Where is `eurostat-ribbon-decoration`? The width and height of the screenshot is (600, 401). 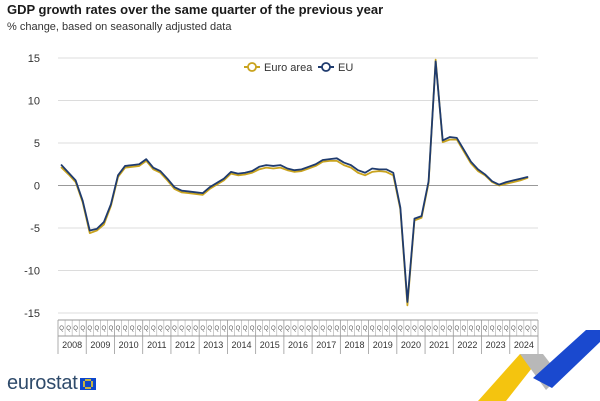
eurostat-ribbon-decoration is located at coordinates (539, 365).